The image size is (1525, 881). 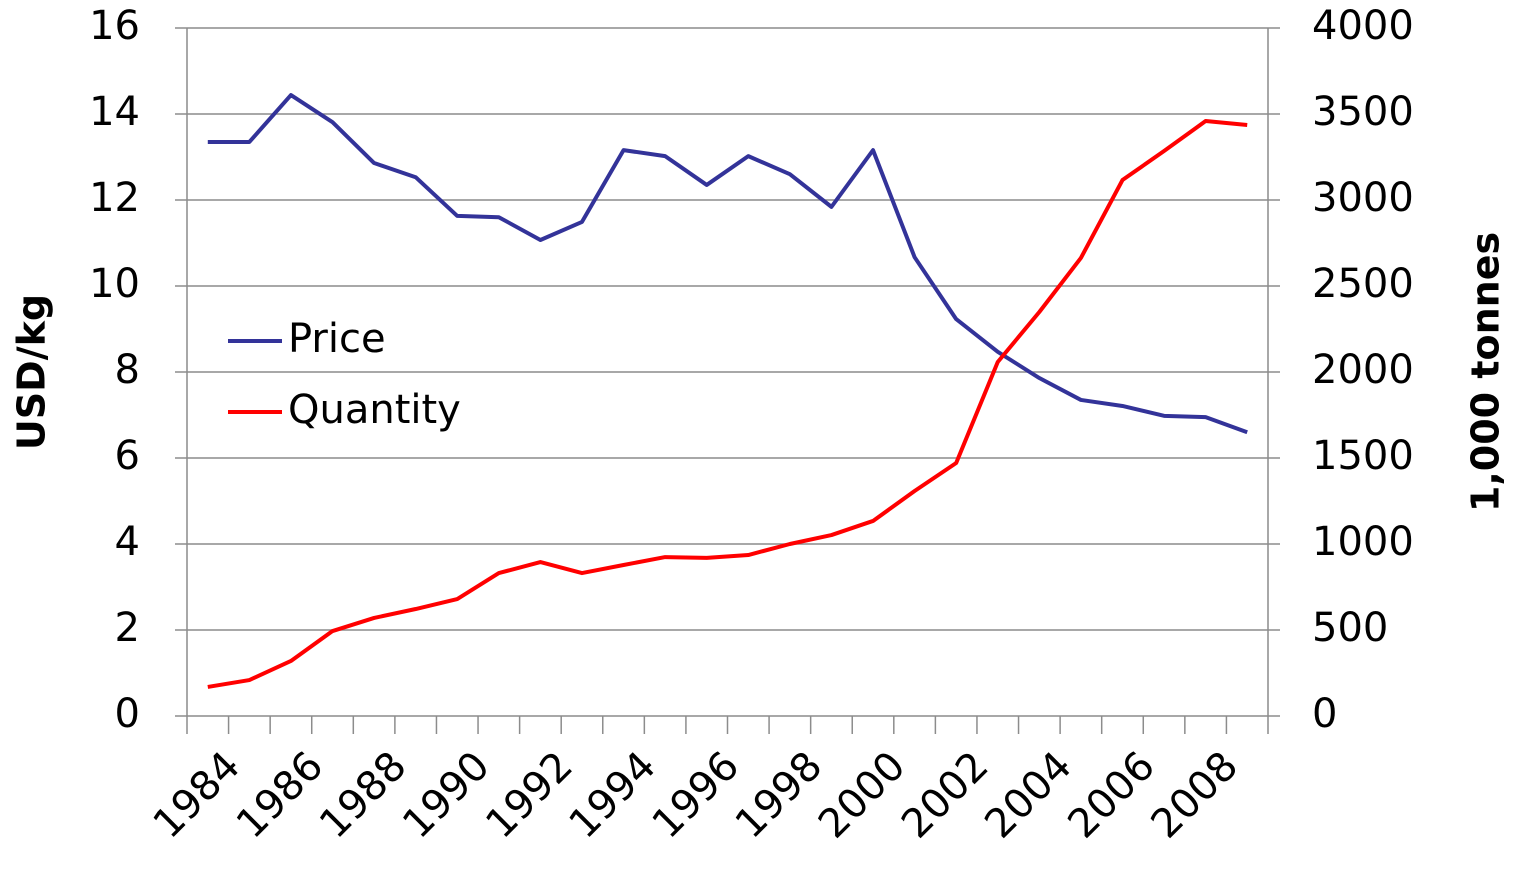 What do you see at coordinates (127, 370) in the screenshot?
I see `y-tick-label: 8` at bounding box center [127, 370].